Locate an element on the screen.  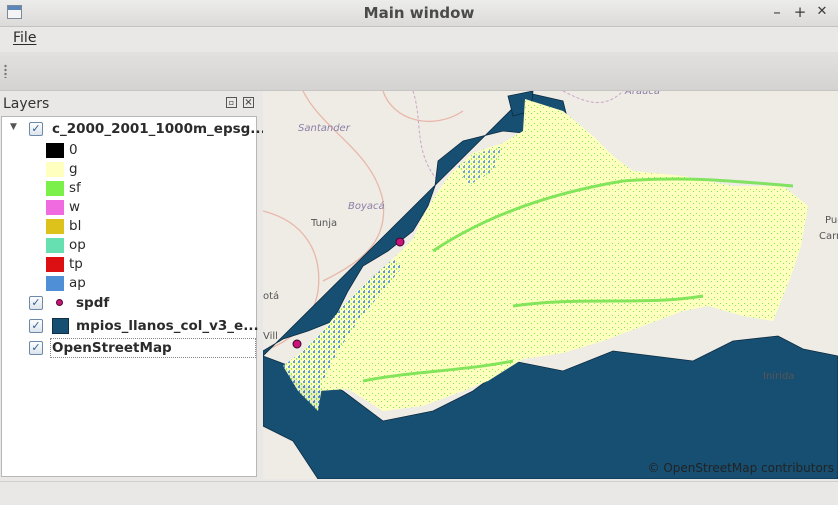
map-label-tunja: Tunja is located at coordinates (323, 223).